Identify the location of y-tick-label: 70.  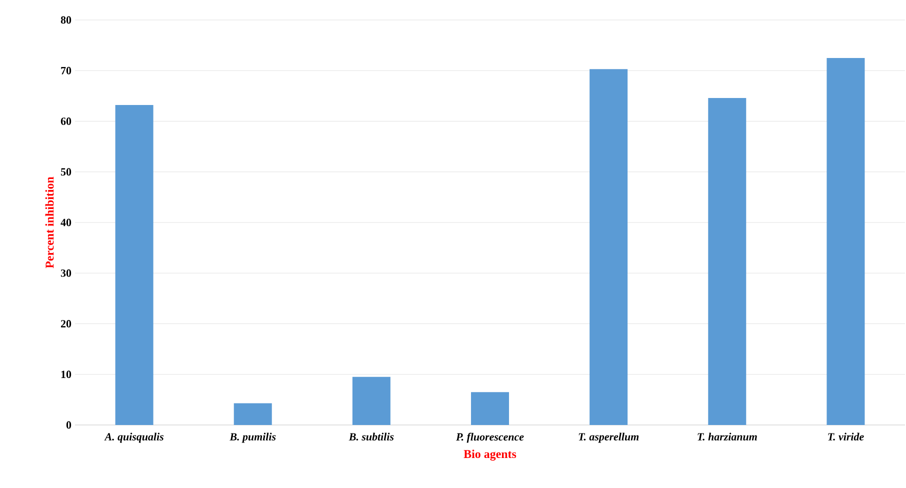
(66, 70).